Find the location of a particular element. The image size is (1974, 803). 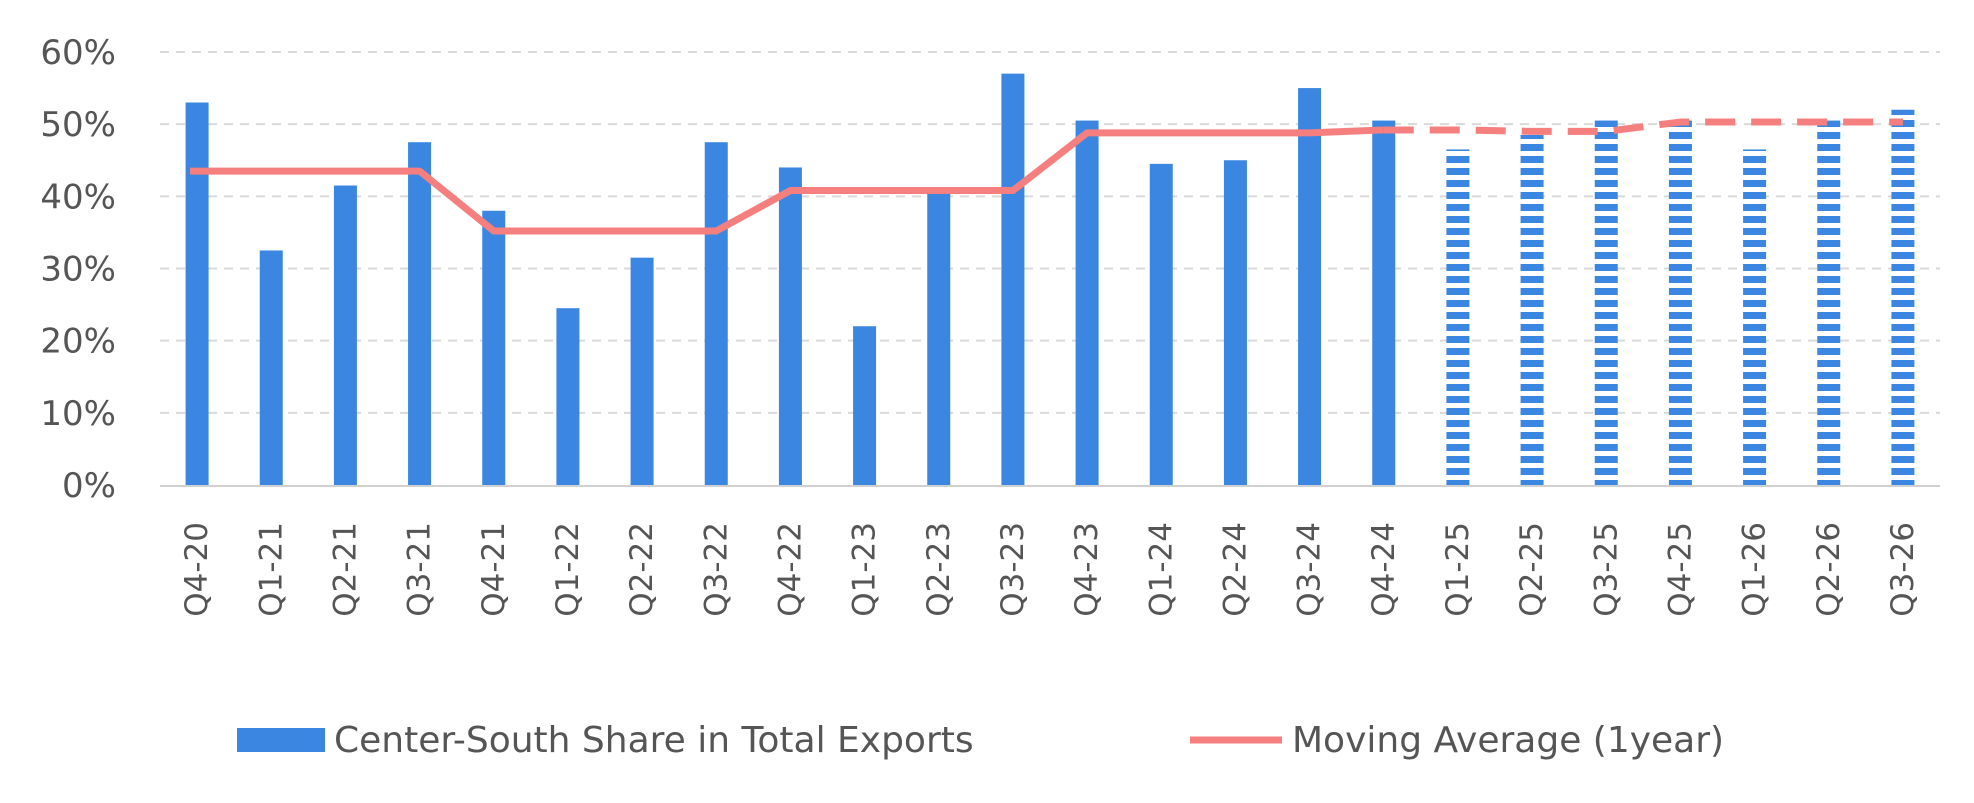

y-tick-label: 10% is located at coordinates (78, 414).